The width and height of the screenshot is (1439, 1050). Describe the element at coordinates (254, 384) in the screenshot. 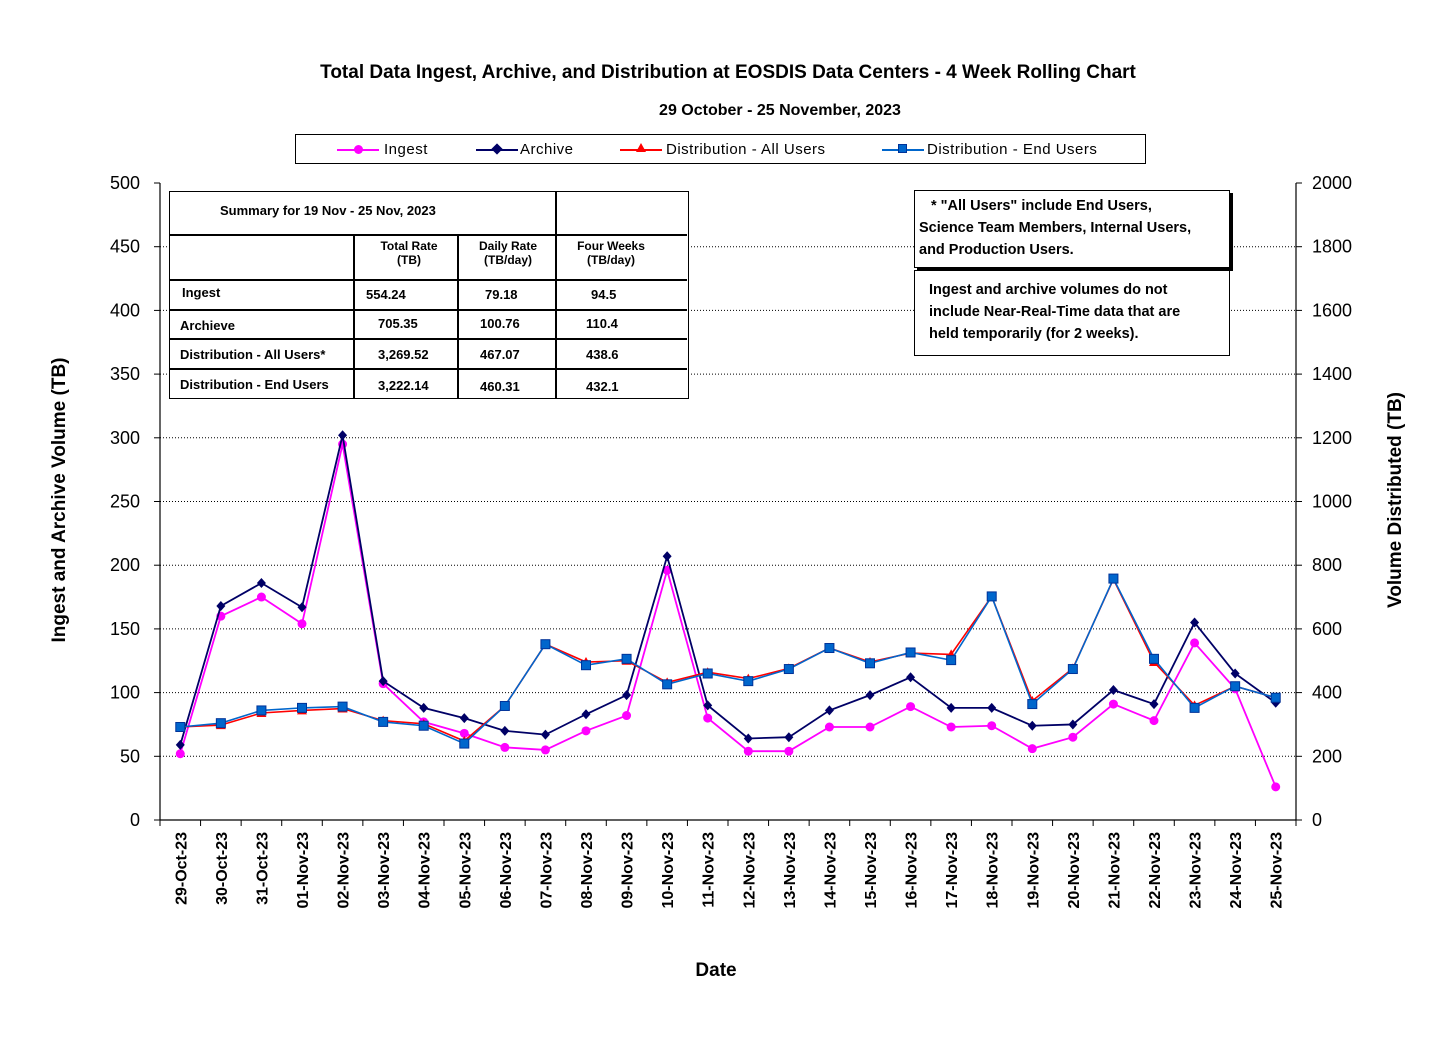

I see `summary-row-label: Distribution - End Users` at that location.